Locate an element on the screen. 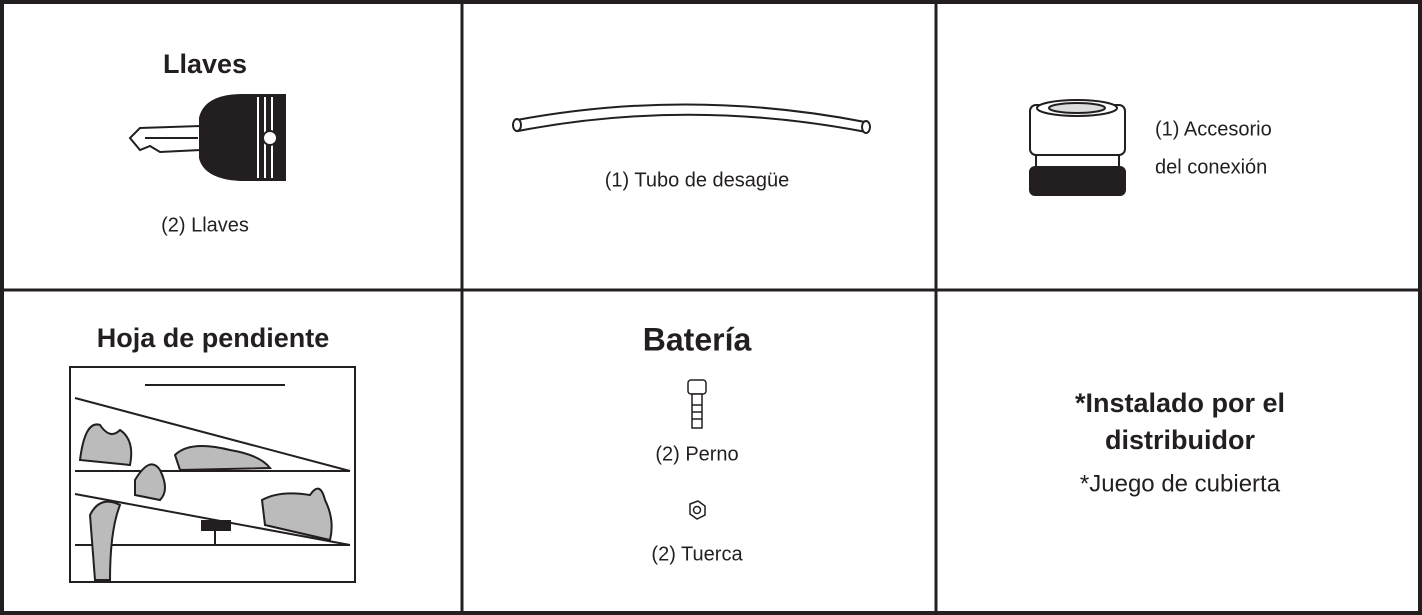  item-label: (2) Tuerca is located at coordinates (697, 554).